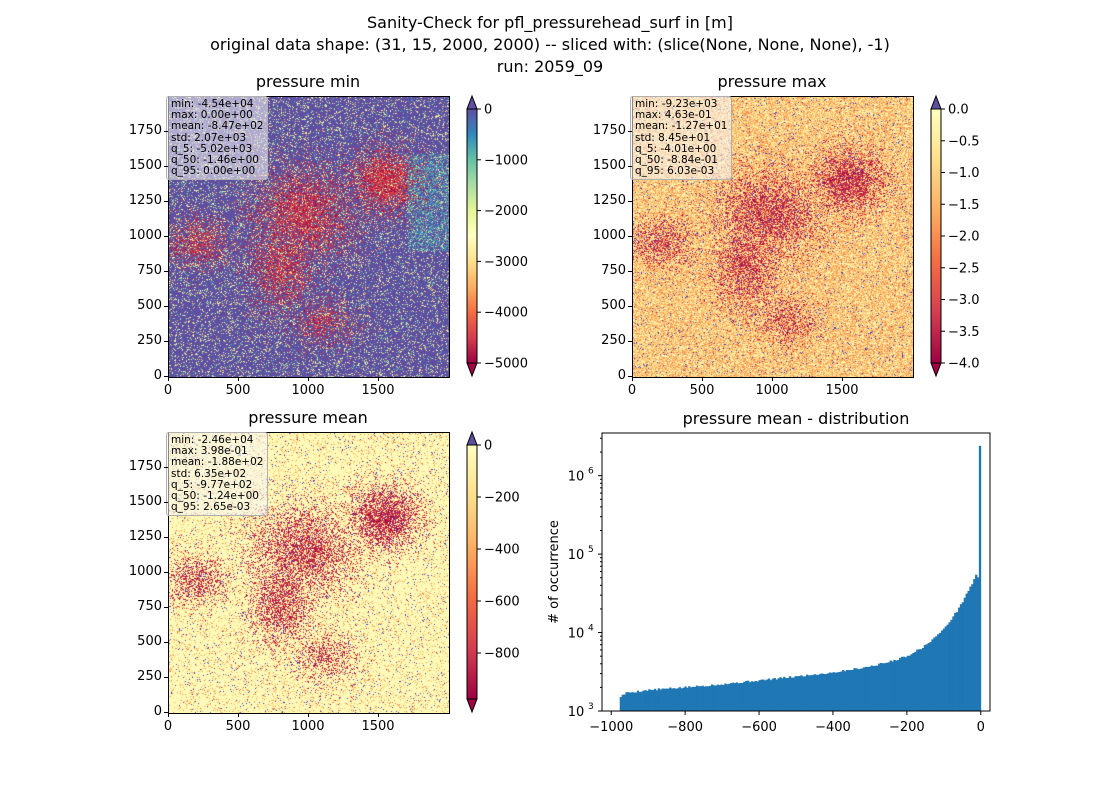  Describe the element at coordinates (217, 126) in the screenshot. I see `stat-line: mean: -8.47e+02` at that location.